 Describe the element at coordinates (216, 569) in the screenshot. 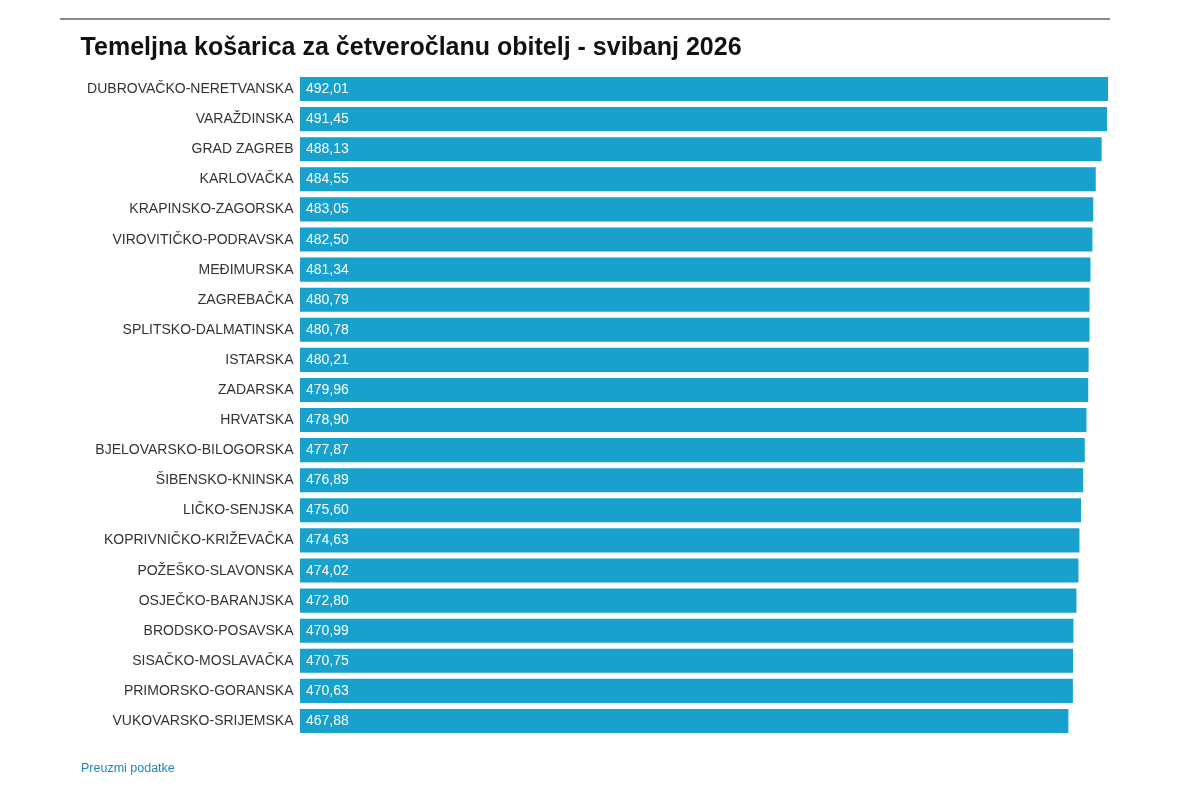

I see `y-tick-label: POŽEŠKO-SLAVONSKA` at that location.